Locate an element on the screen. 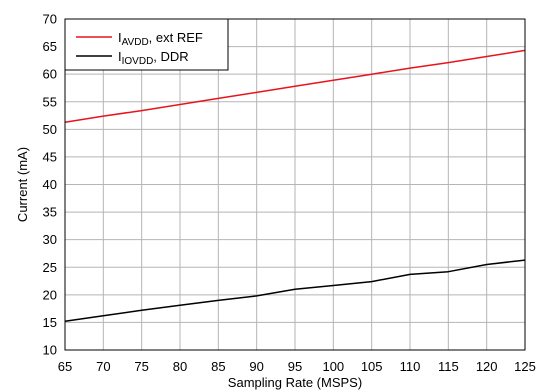 This screenshot has width=537, height=392. x-tick-label-85: 85 is located at coordinates (218, 366).